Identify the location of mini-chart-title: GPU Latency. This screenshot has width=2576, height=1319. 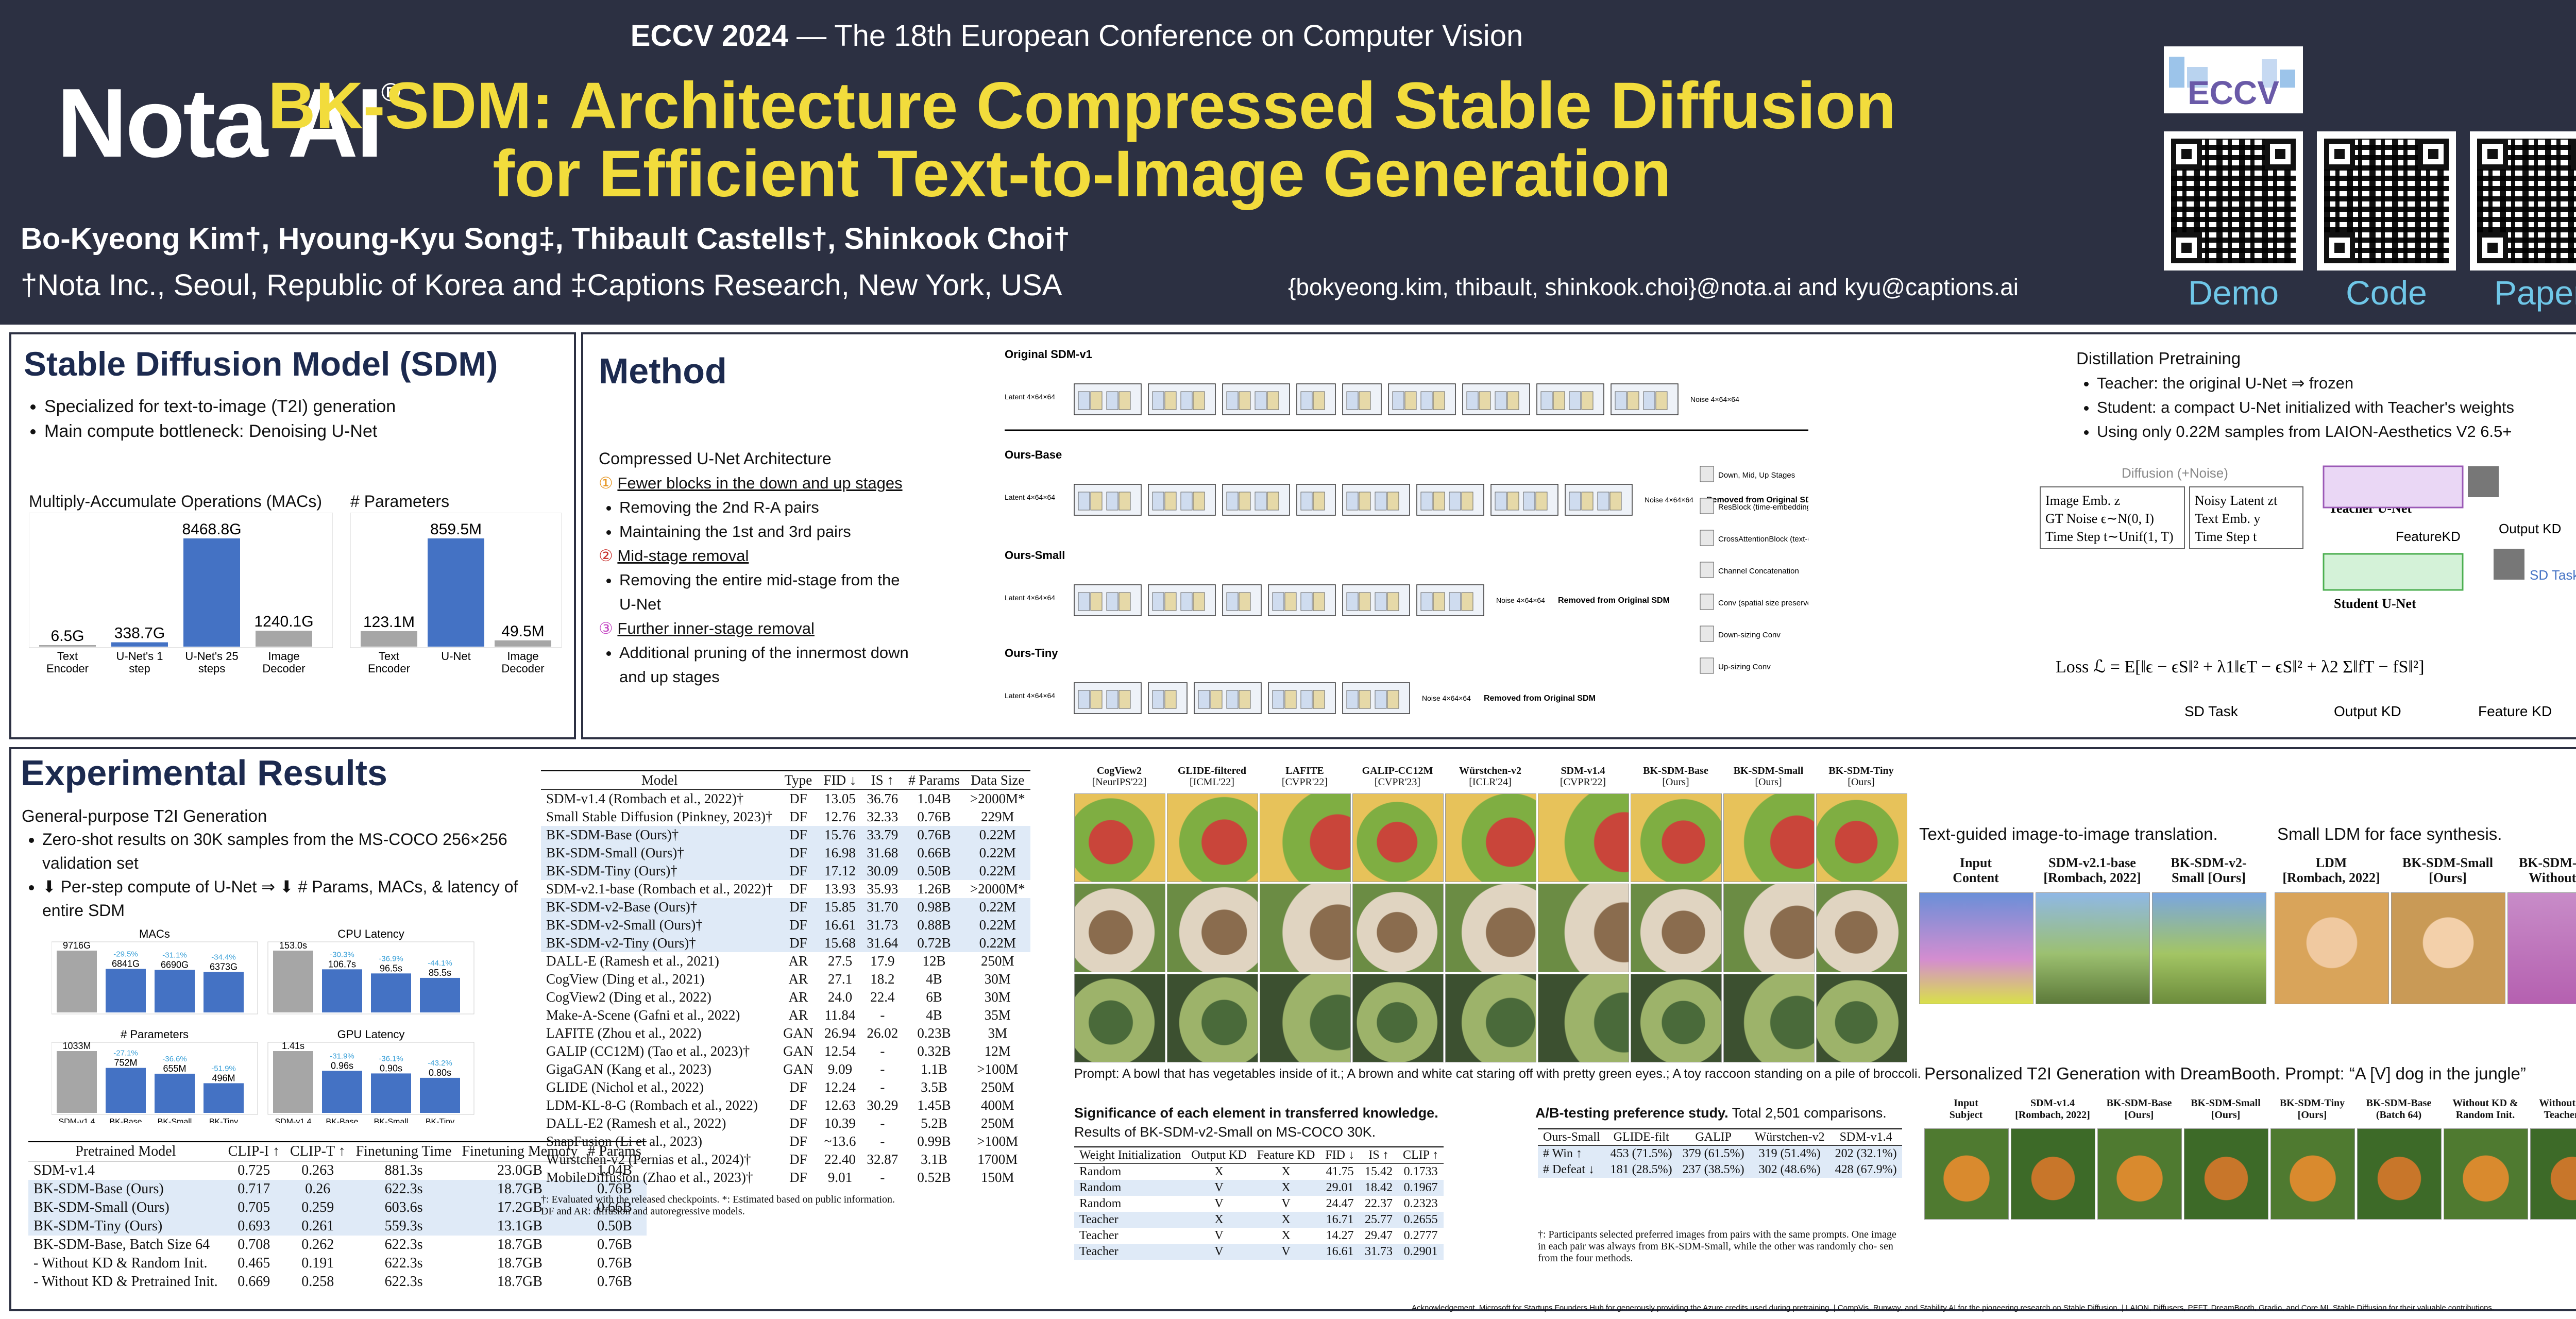
(371, 1034).